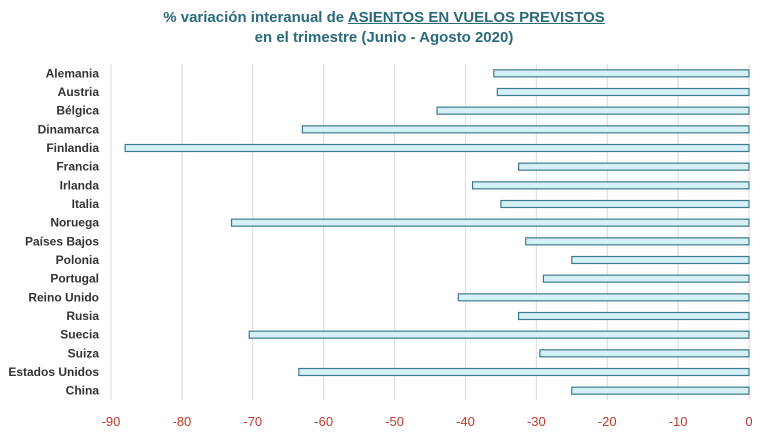 This screenshot has width=768, height=433. What do you see at coordinates (607, 421) in the screenshot?
I see `x-tick-label: -20` at bounding box center [607, 421].